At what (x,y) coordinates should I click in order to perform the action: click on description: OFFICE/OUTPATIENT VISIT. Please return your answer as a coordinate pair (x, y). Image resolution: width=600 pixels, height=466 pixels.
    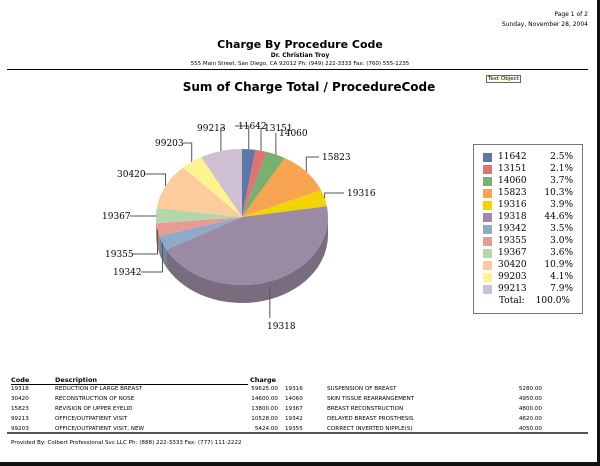
    Looking at the image, I should click on (91, 419).